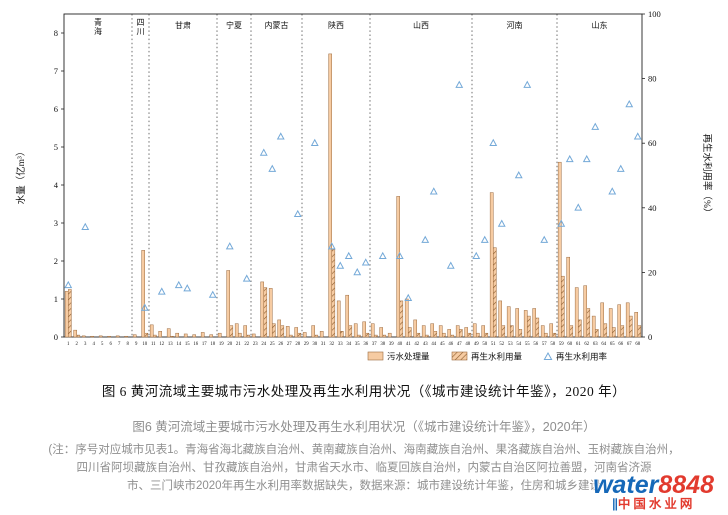  What do you see at coordinates (56, 185) in the screenshot?
I see `left-axis-tick: 4` at bounding box center [56, 185].